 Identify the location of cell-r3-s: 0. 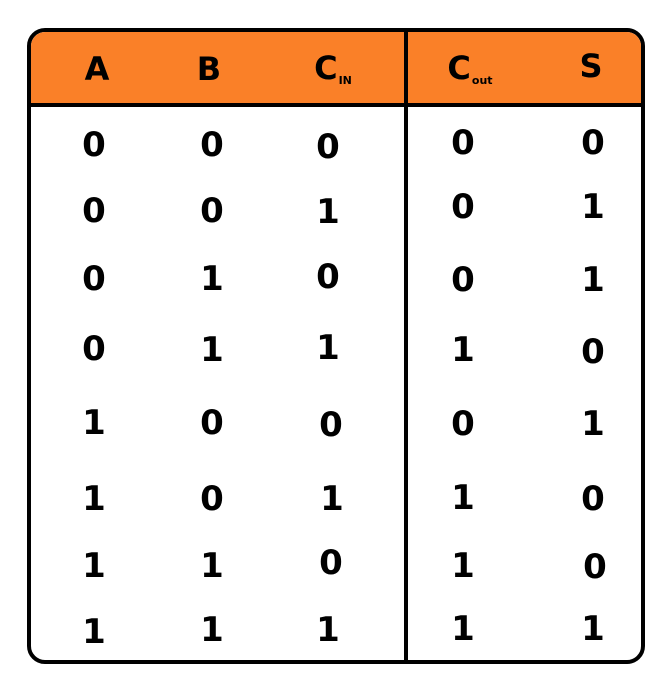
(593, 352).